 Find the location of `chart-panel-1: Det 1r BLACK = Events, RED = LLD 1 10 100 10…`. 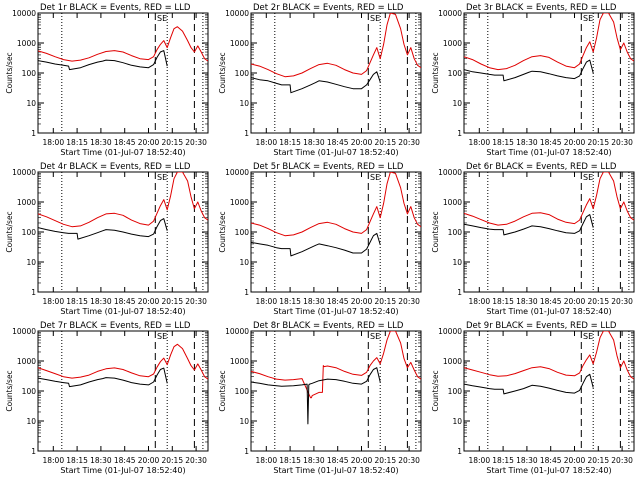

chart-panel-1: Det 1r BLACK = Events, RED = LLD 1 10 100 10… is located at coordinates (107, 80).